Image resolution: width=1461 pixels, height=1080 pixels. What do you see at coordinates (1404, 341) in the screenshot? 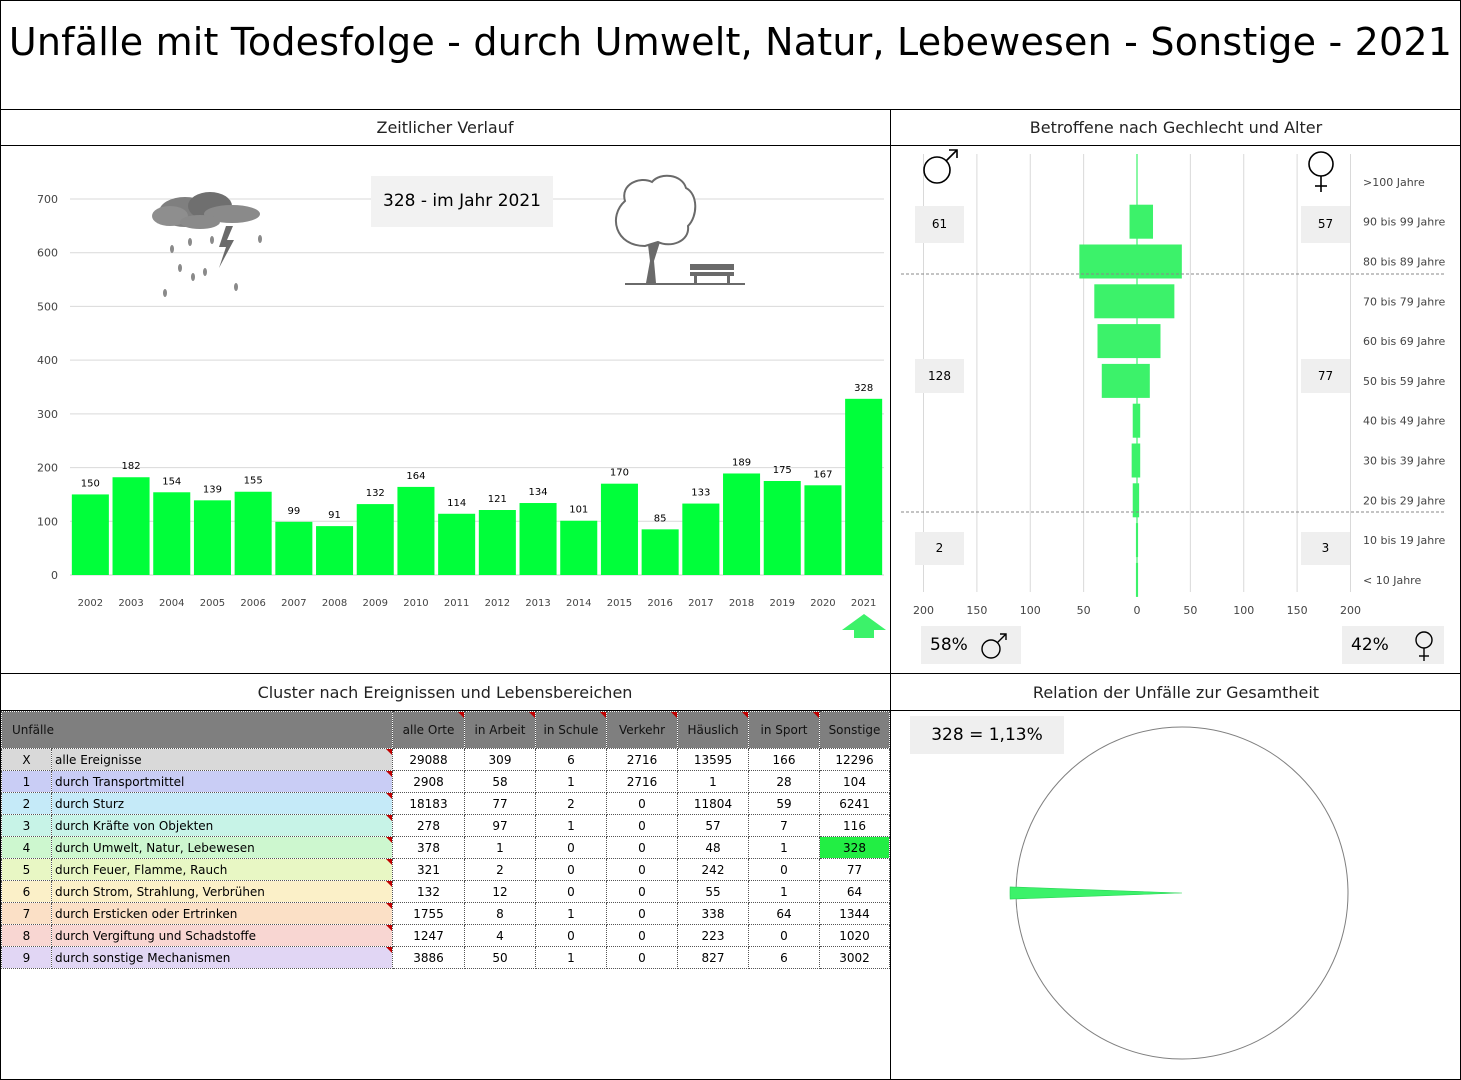
I see `age-group-label: 60 bis 69 Jahre` at bounding box center [1404, 341].